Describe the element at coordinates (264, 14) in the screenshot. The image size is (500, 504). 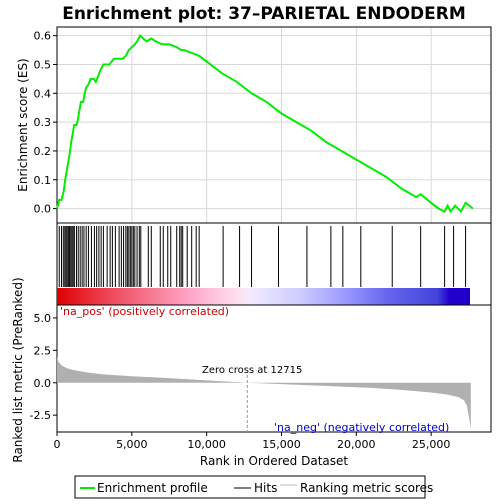
I see `chart-title: Enrichment plot: 37–PARIETAL ENDODERM` at that location.